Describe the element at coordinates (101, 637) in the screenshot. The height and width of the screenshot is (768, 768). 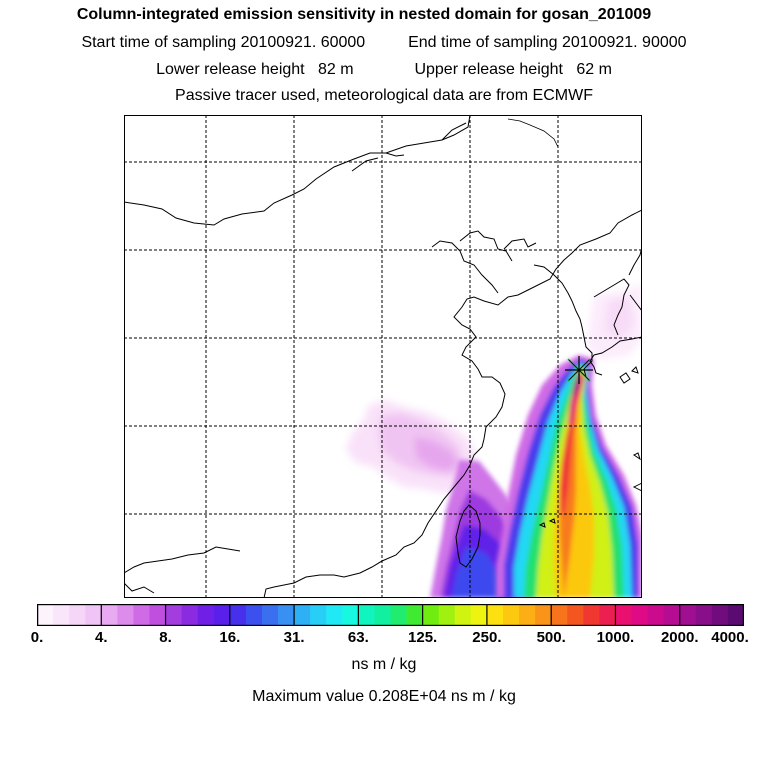
I see `colorbar-tick-label: 4.` at that location.